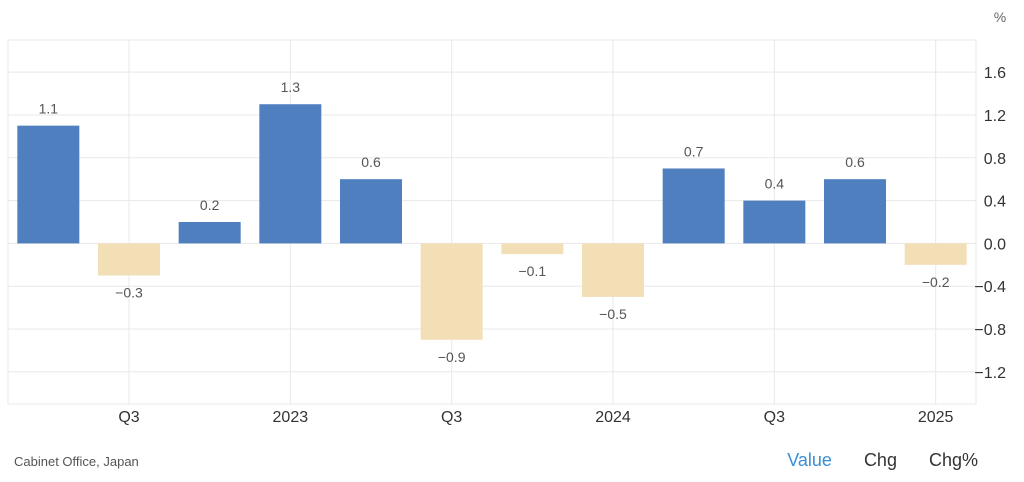  Describe the element at coordinates (990, 330) in the screenshot. I see `y-tick-label: −0.8` at that location.